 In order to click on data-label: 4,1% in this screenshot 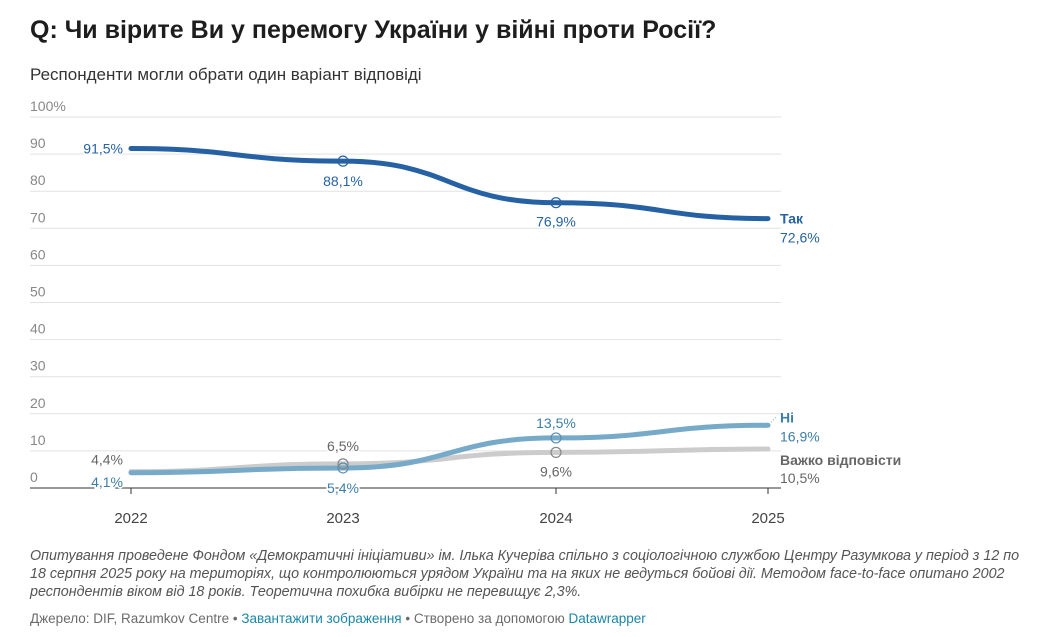, I will do `click(107, 482)`.